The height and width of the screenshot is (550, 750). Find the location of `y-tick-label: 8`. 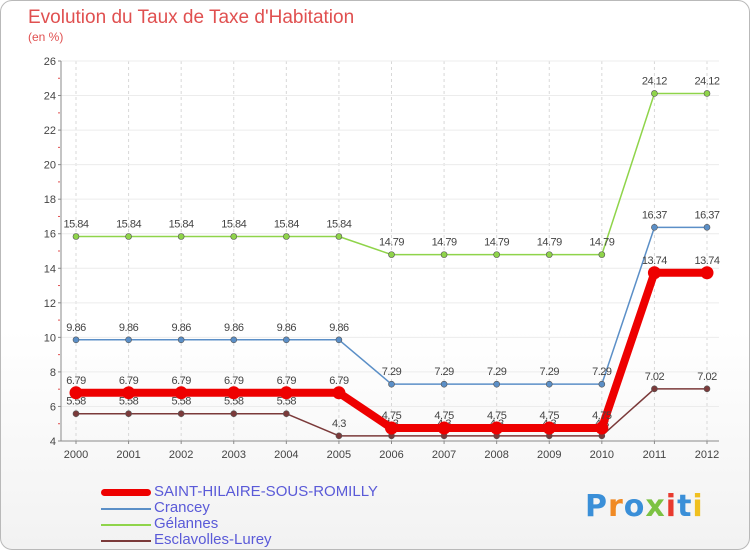

y-tick-label: 8 is located at coordinates (53, 373).